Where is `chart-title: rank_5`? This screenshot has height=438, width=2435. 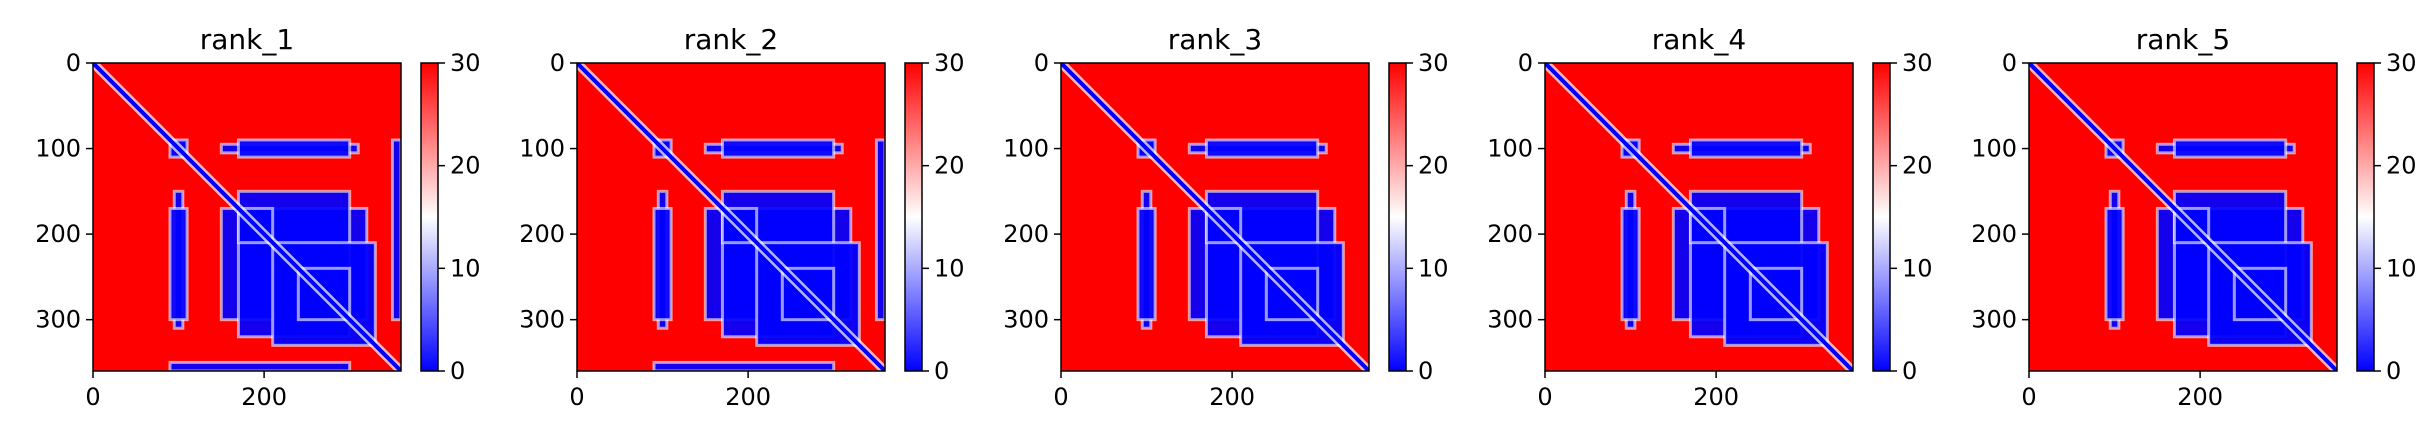 chart-title: rank_5 is located at coordinates (2183, 39).